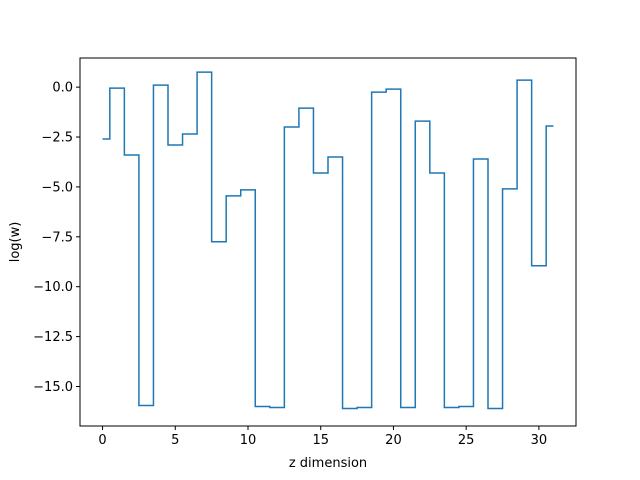 The image size is (640, 480). Describe the element at coordinates (328, 463) in the screenshot. I see `x-axis-label: z dimension` at that location.